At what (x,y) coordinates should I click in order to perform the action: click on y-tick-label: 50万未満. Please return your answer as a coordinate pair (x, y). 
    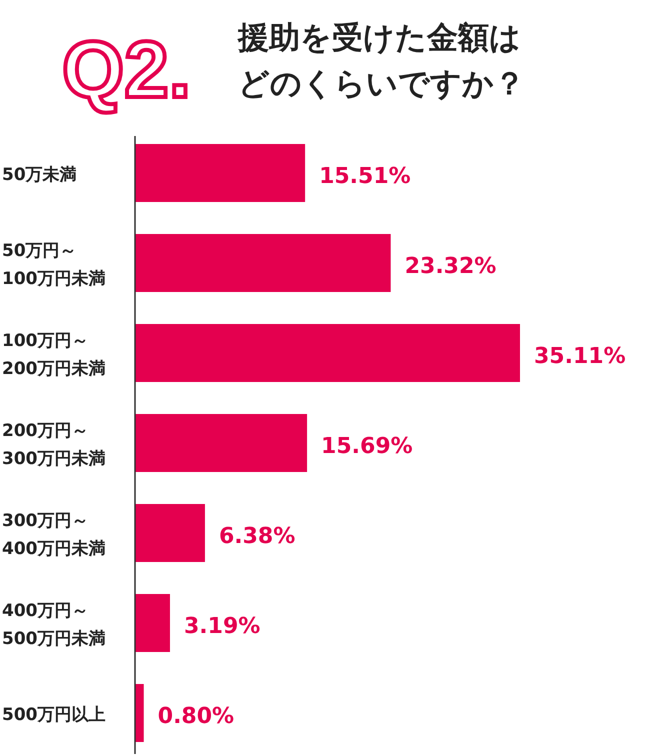
    Looking at the image, I should click on (39, 175).